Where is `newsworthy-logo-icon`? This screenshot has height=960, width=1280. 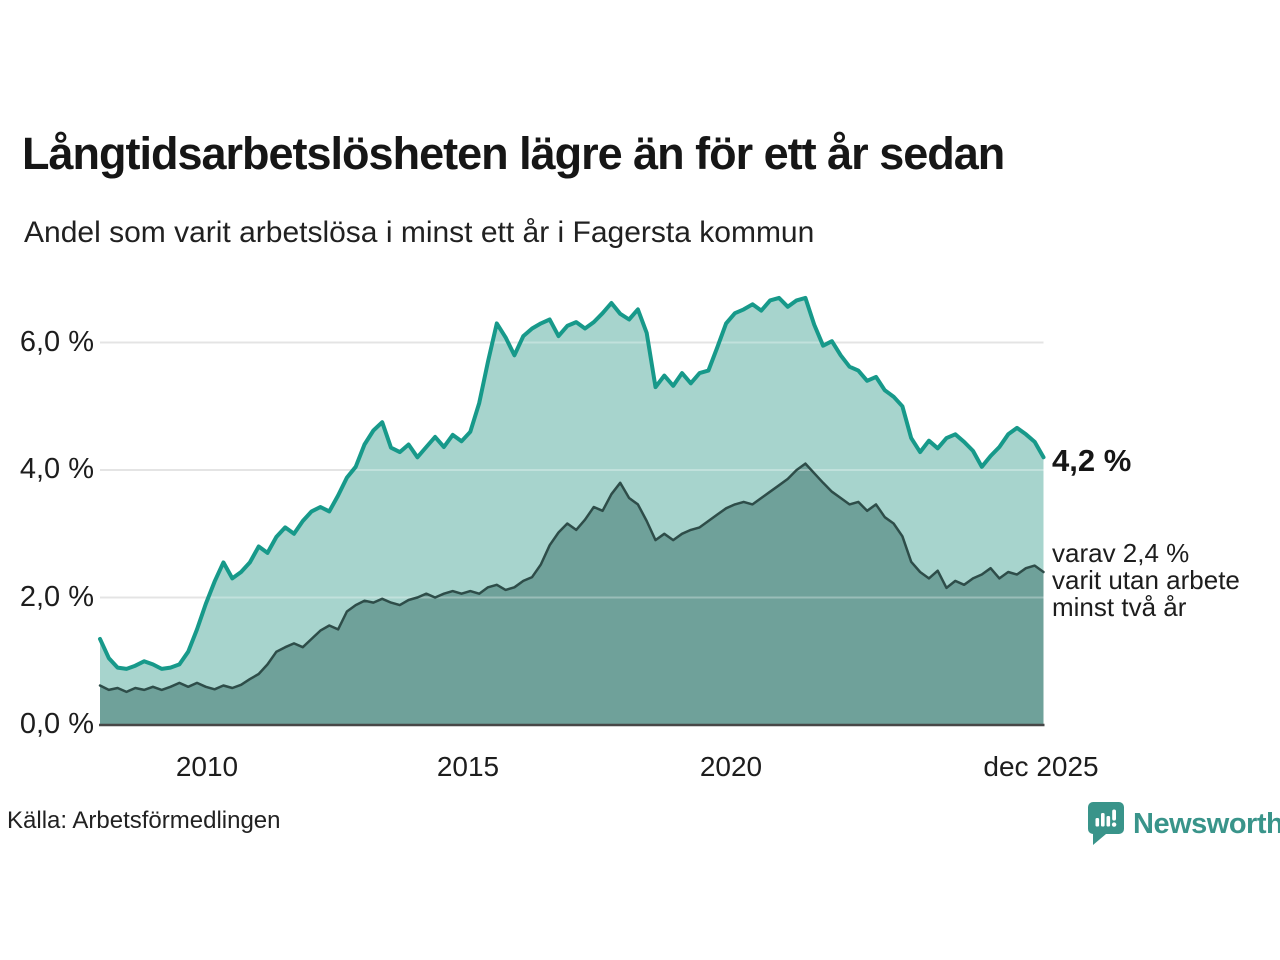 newsworthy-logo-icon is located at coordinates (1106, 823).